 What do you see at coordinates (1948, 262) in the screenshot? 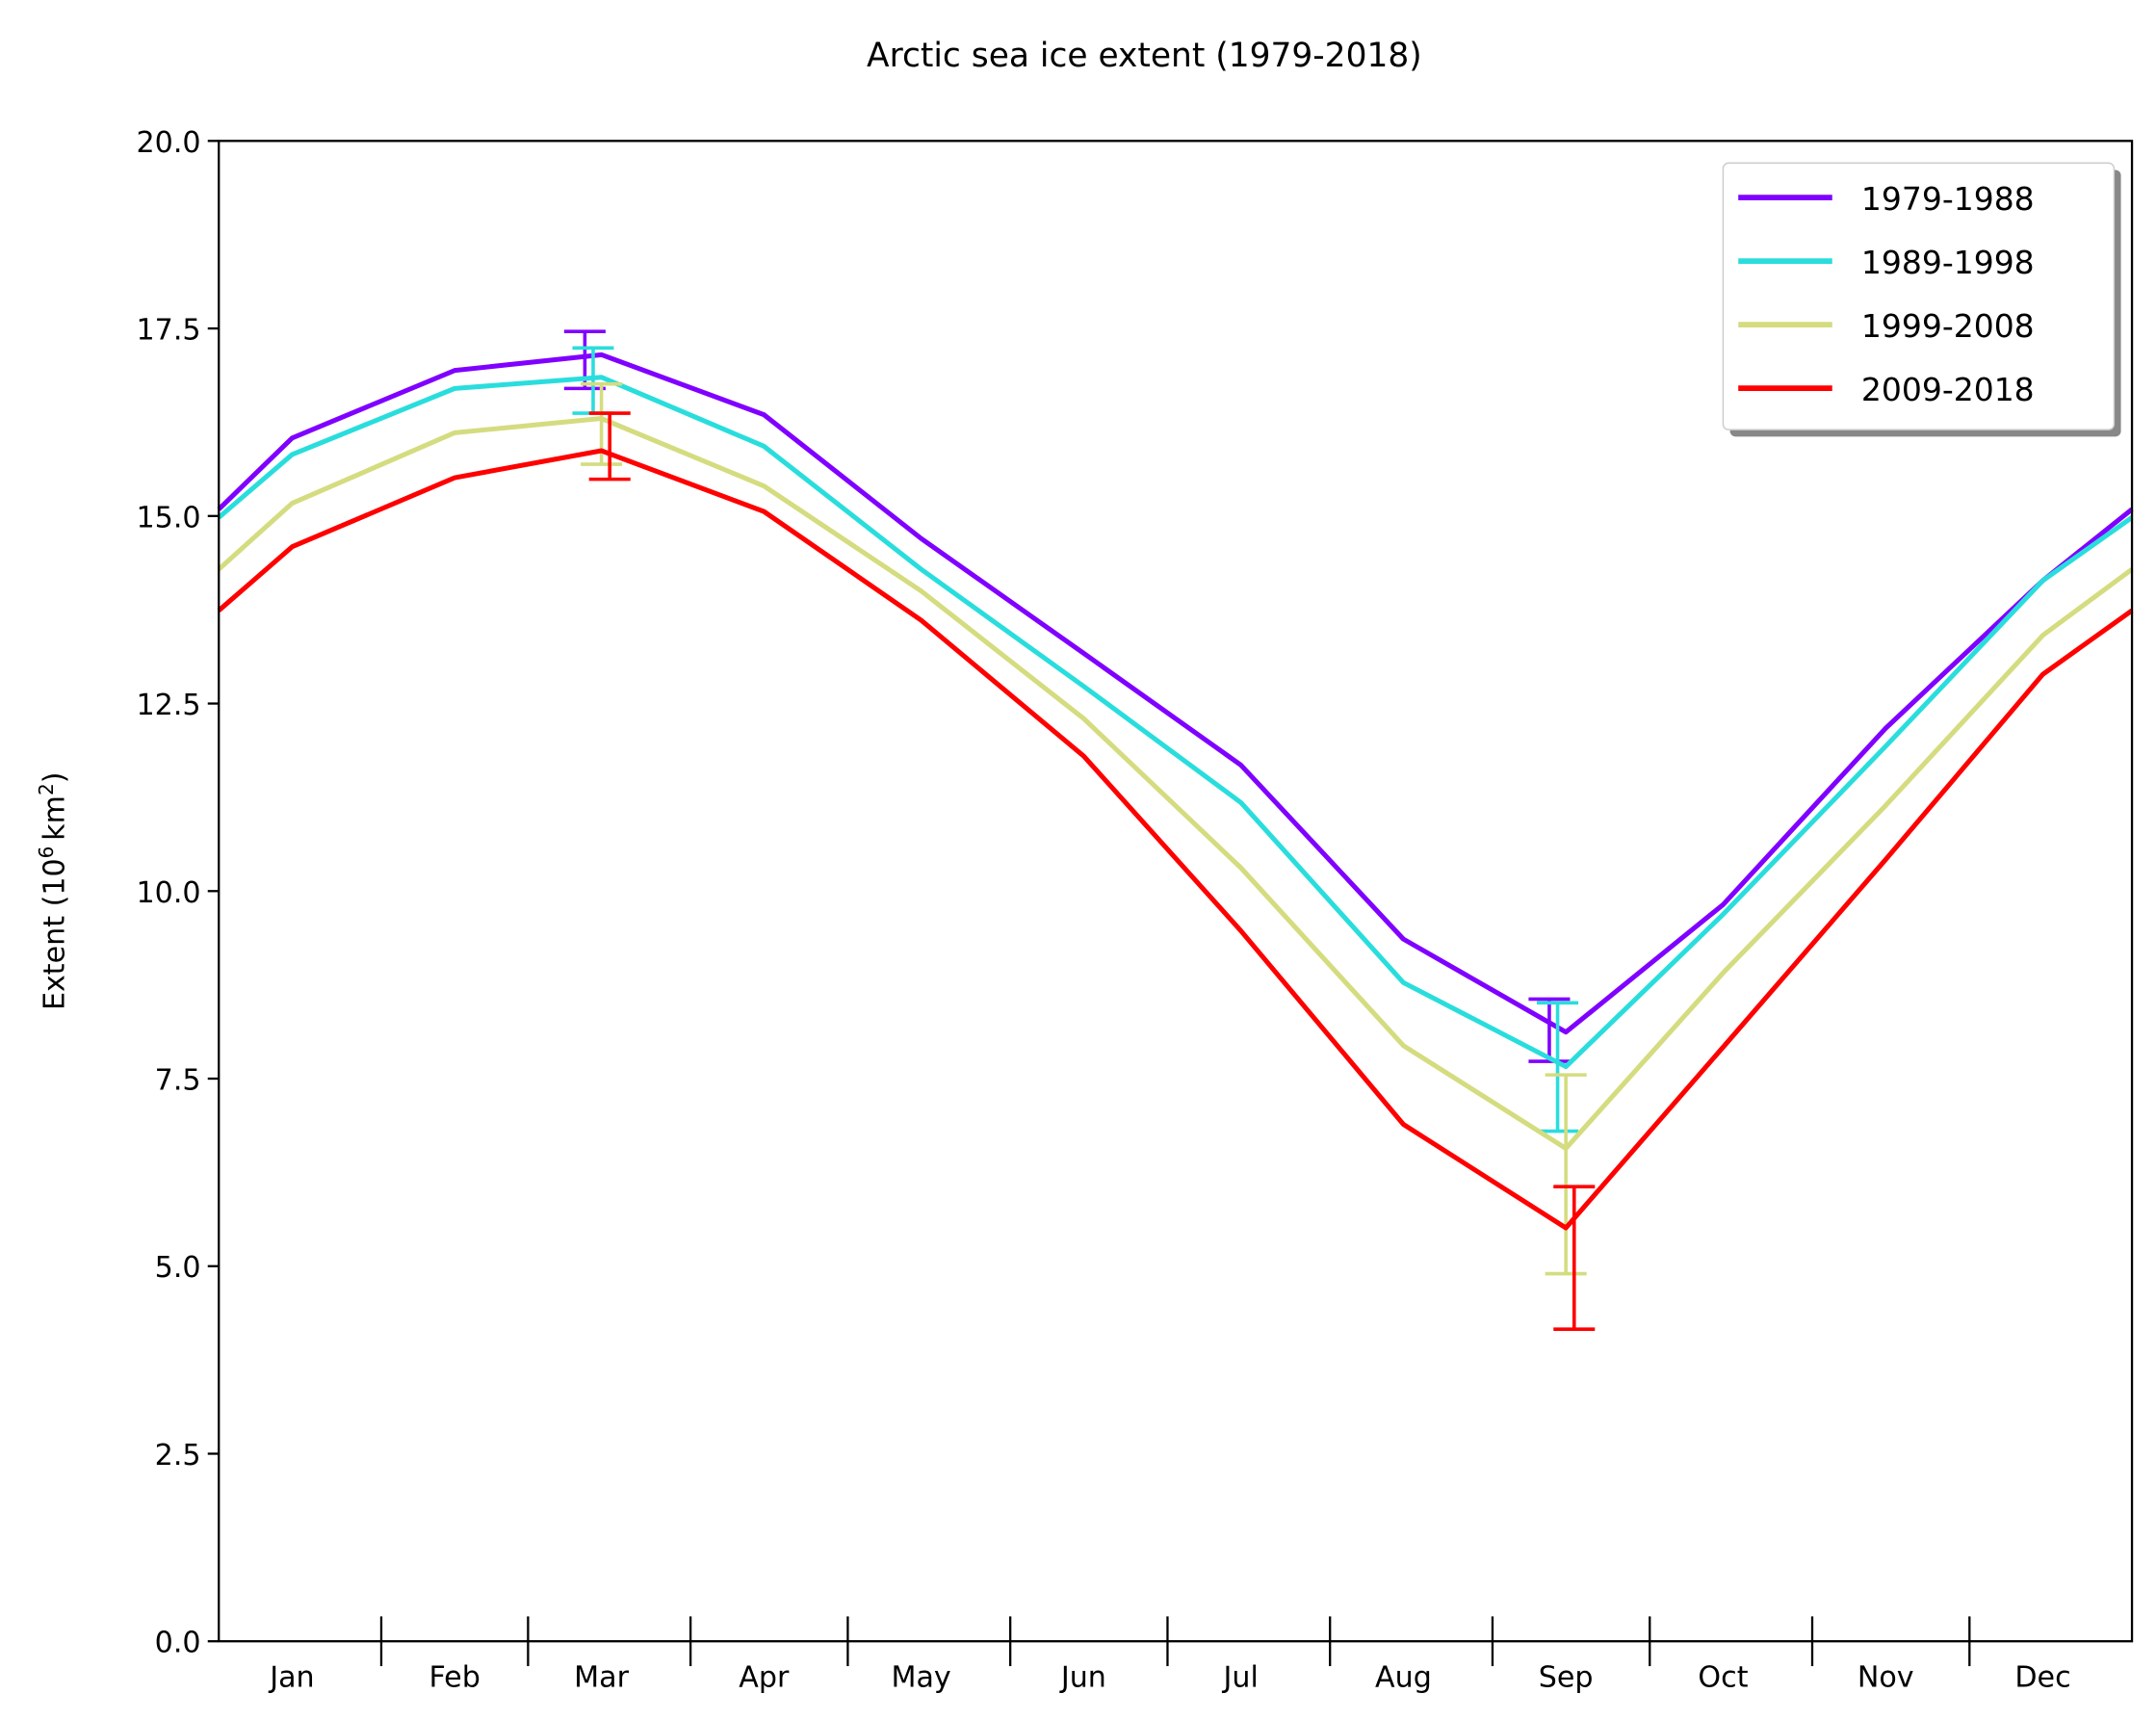
I see `legend-label: 1989-1998` at bounding box center [1948, 262].